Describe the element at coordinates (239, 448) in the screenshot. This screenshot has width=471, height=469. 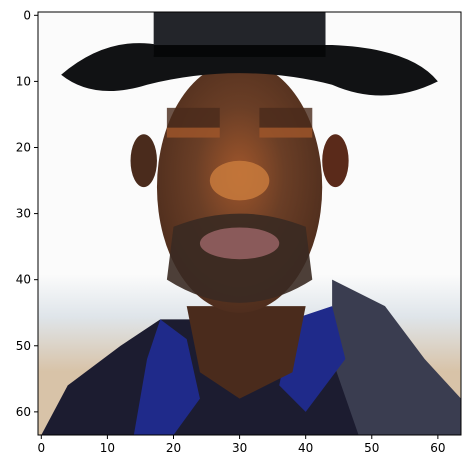
I see `x-tick-label: 30` at that location.